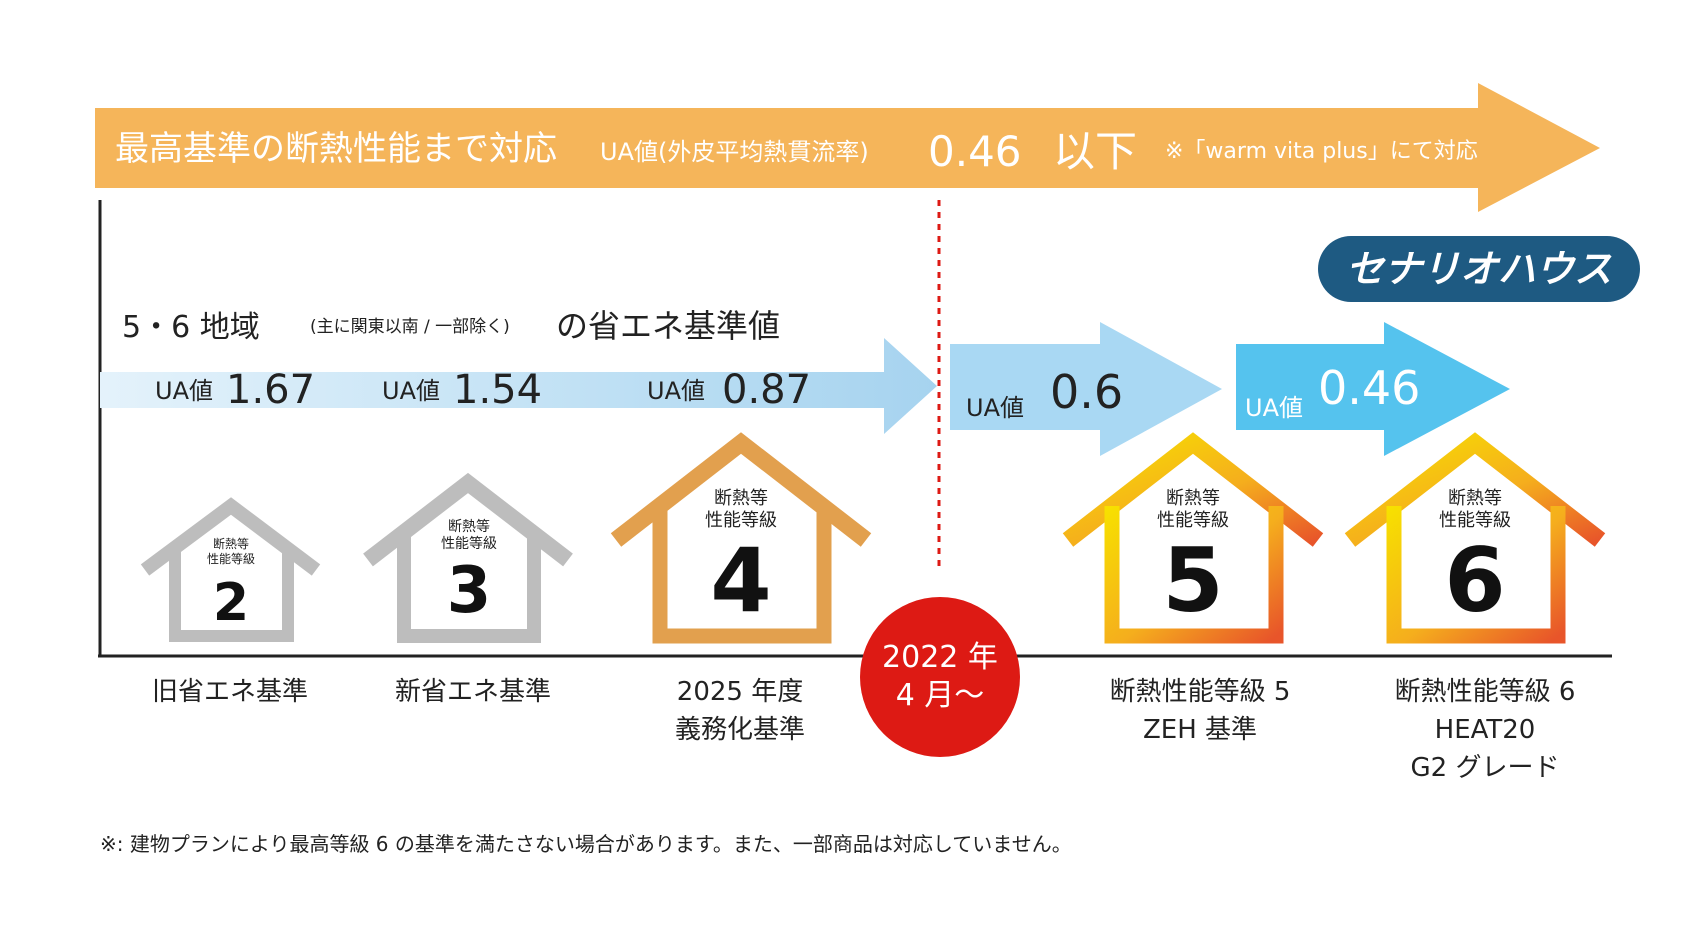 This screenshot has width=1707, height=927. I want to click on house2-grade: 2, so click(231, 603).